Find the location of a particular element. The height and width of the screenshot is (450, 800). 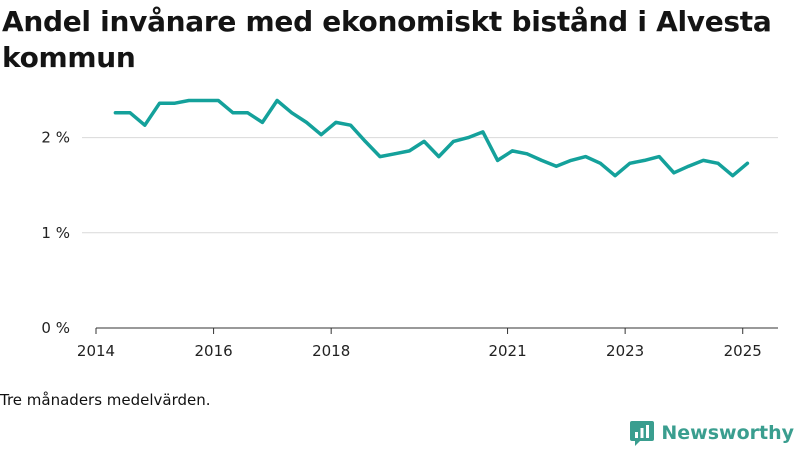

x-tick-label: 2016 is located at coordinates (213, 351).